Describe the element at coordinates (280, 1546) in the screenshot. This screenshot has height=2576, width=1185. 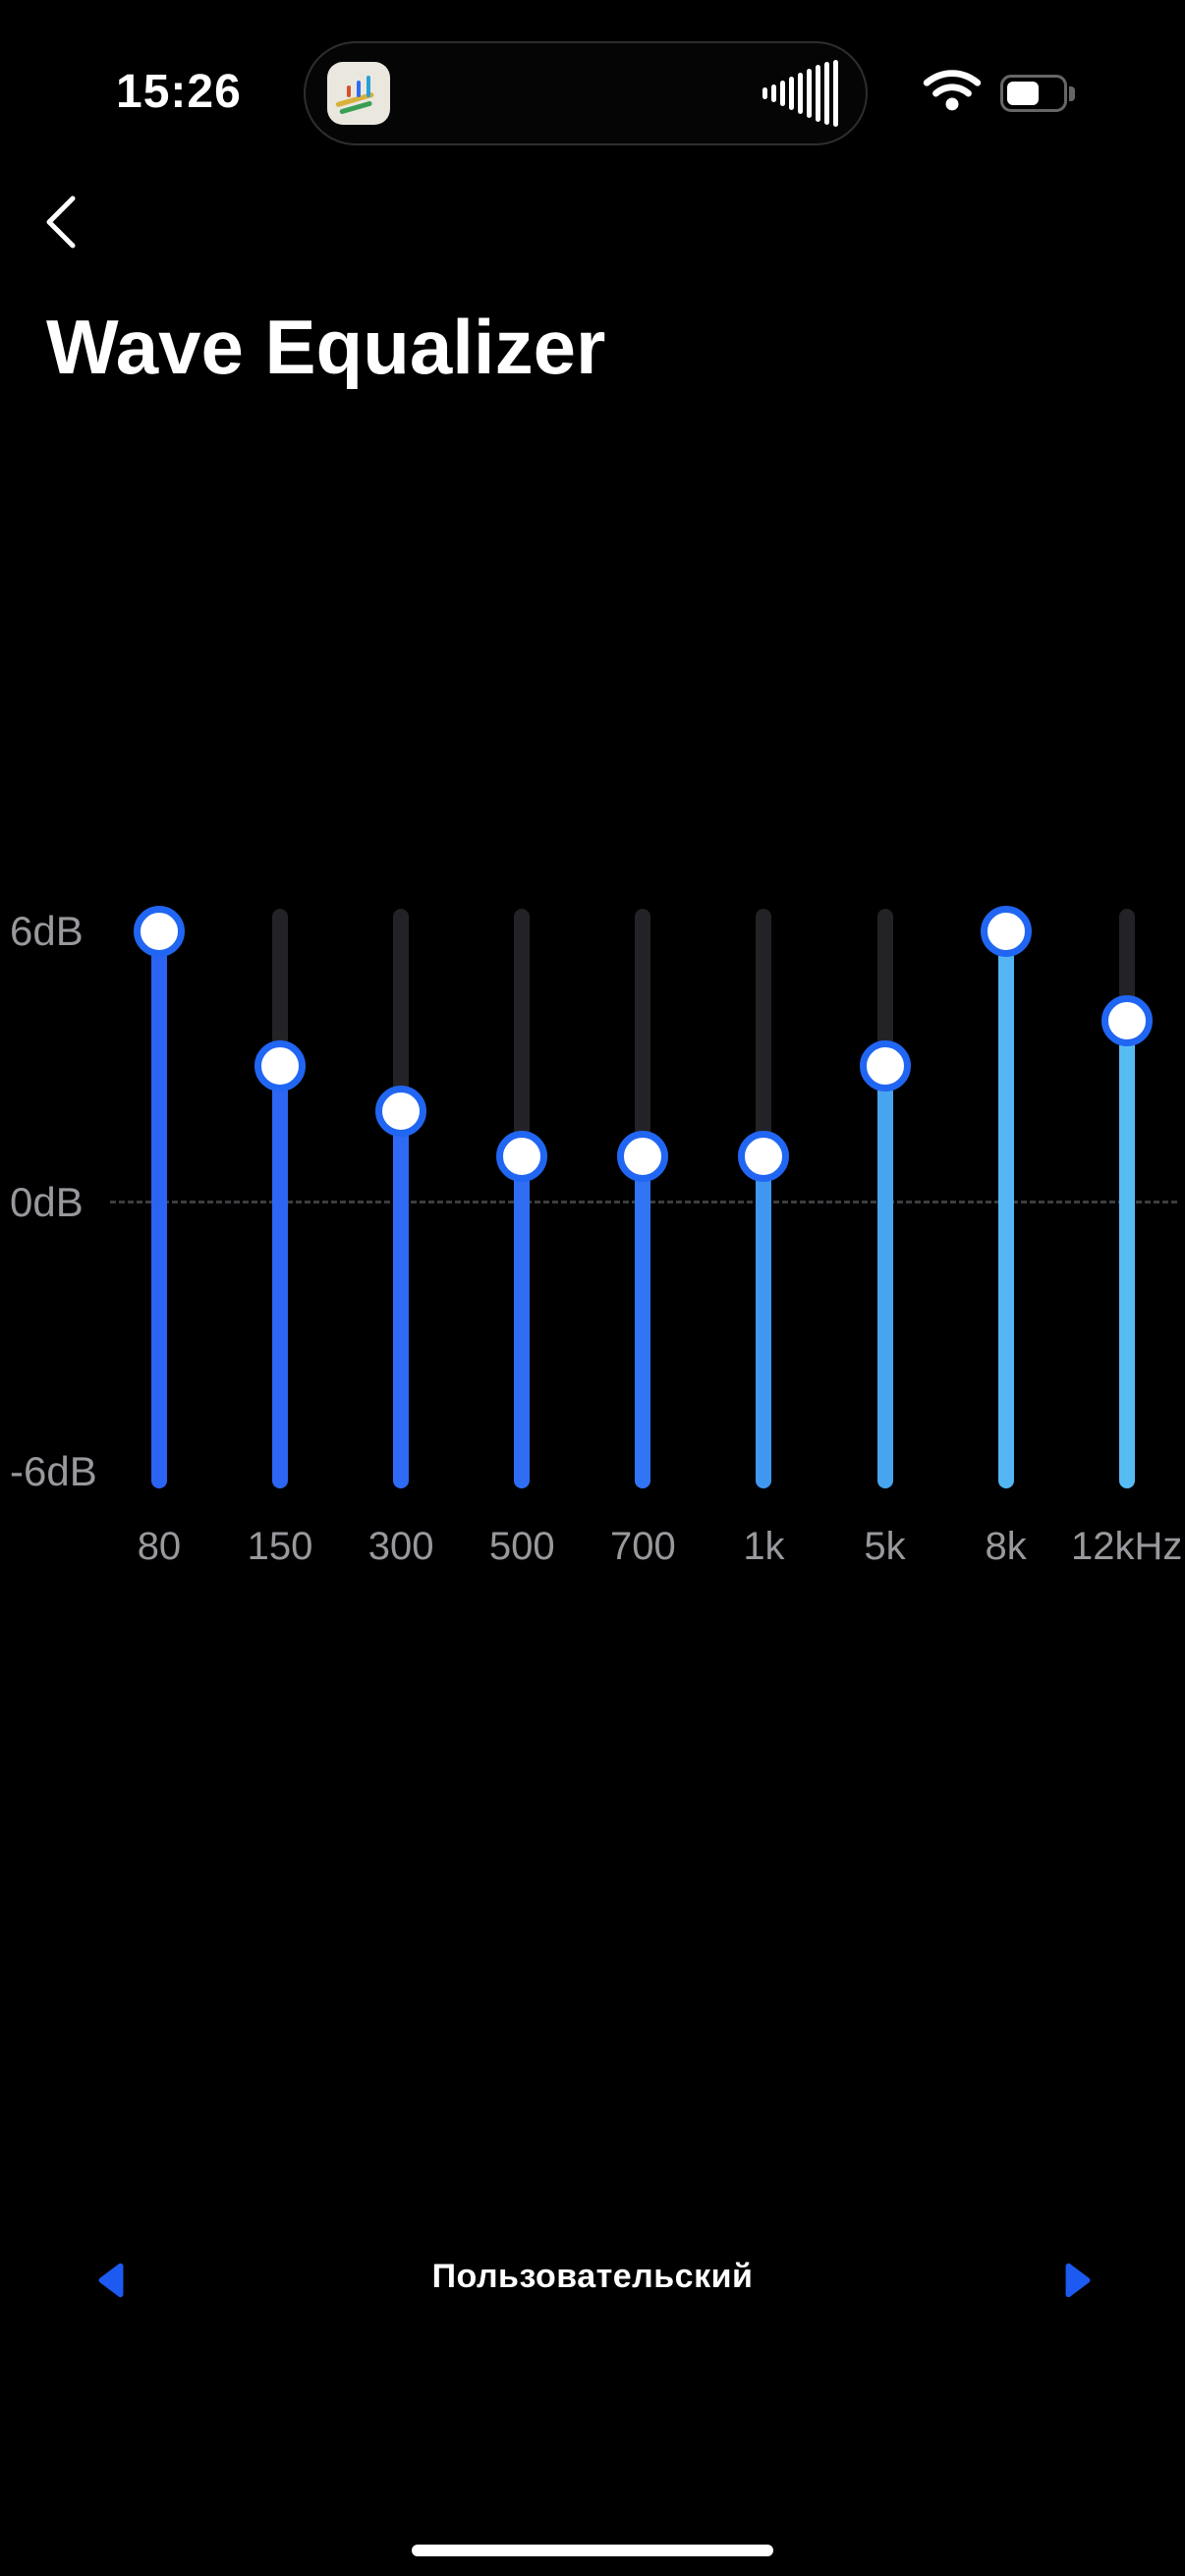
I see `eq-freq-label: 150` at that location.